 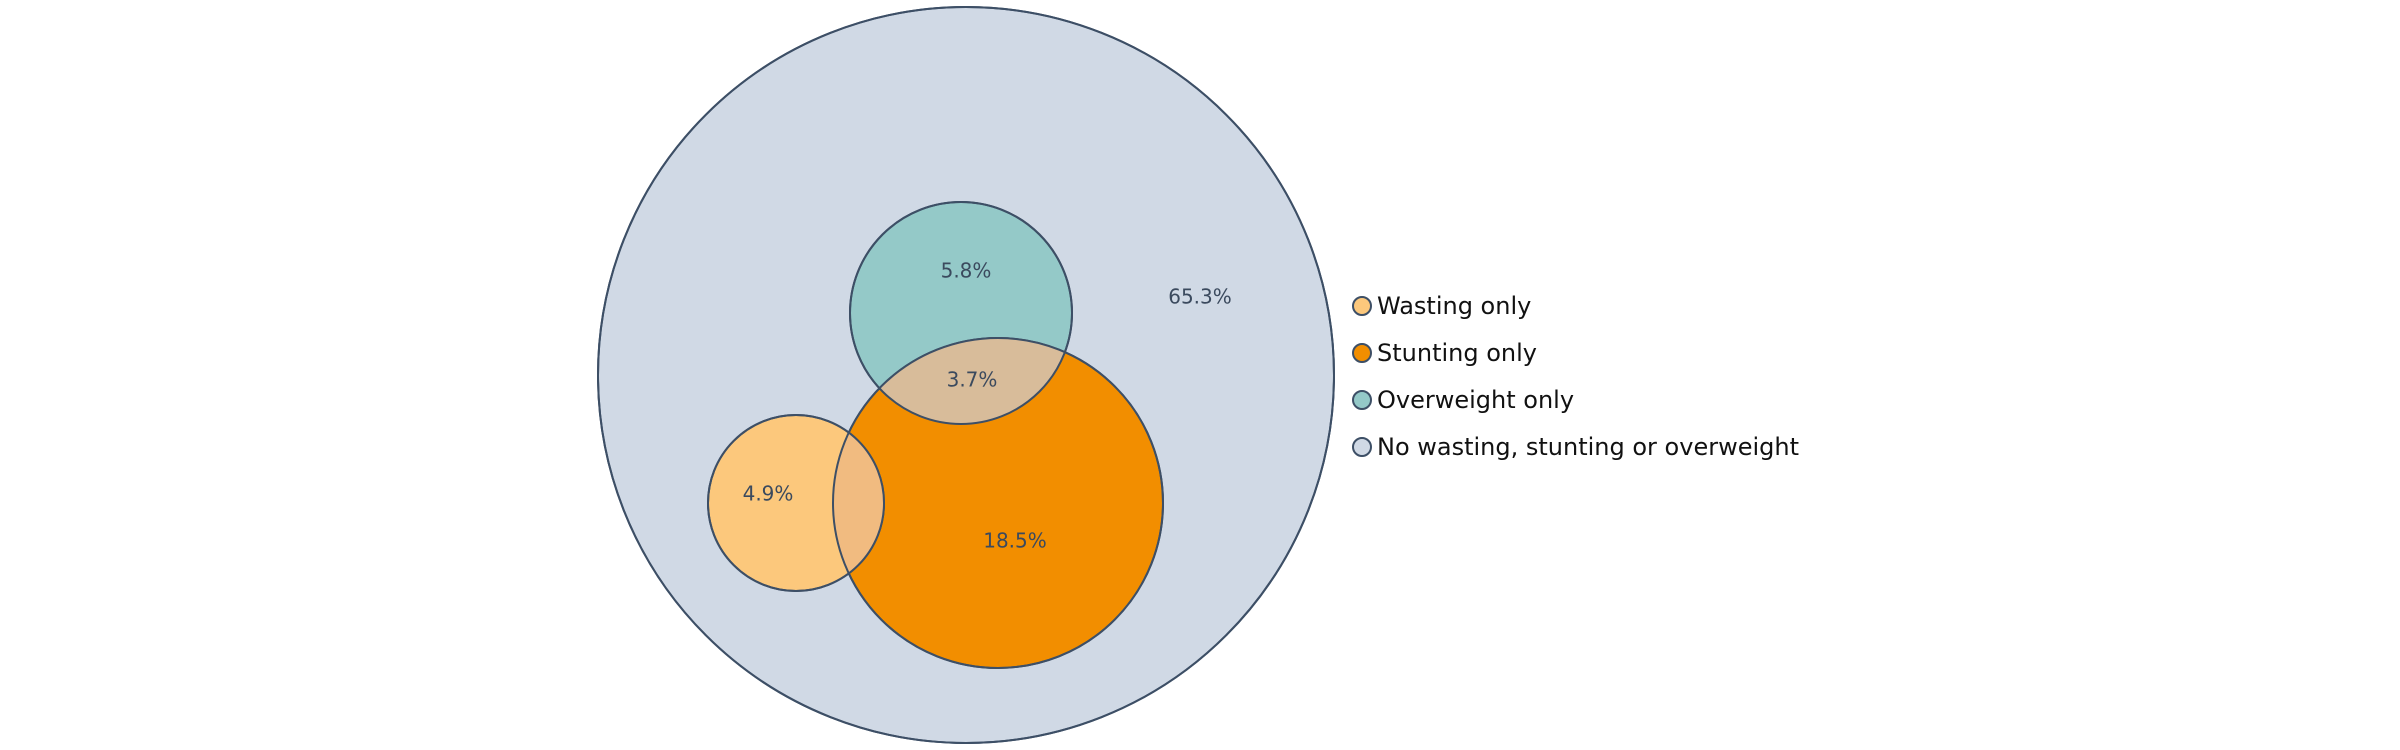 I want to click on region-label-wasting: 4.9%, so click(x=768, y=494).